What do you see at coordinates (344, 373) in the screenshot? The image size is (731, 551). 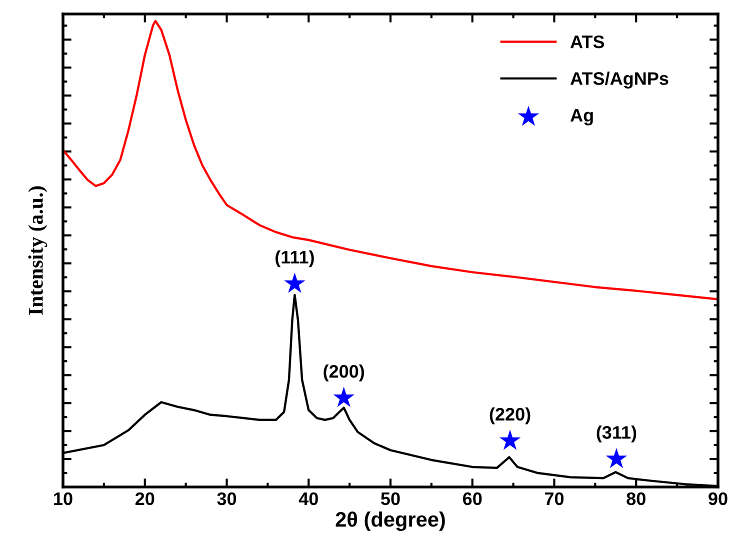 I see `annotation: (200)` at bounding box center [344, 373].